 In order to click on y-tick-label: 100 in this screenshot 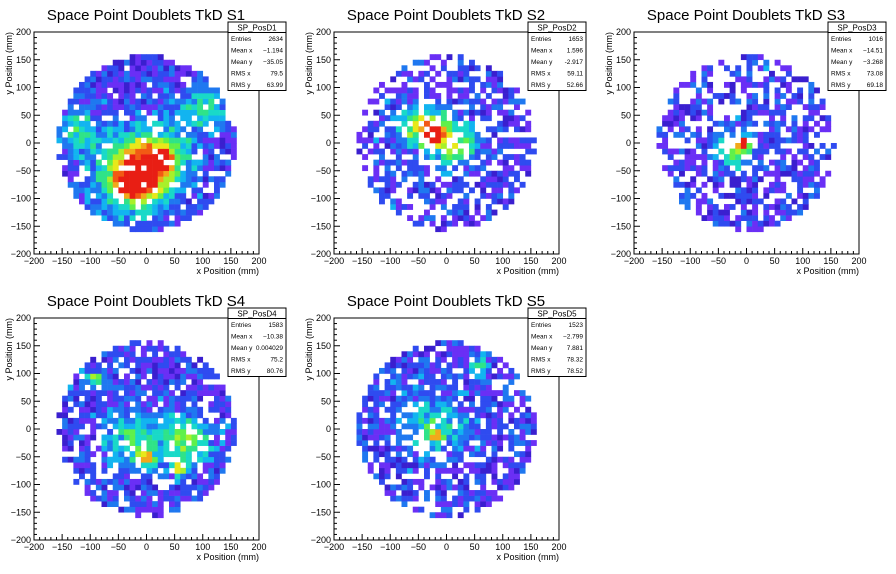, I will do `click(323, 88)`.